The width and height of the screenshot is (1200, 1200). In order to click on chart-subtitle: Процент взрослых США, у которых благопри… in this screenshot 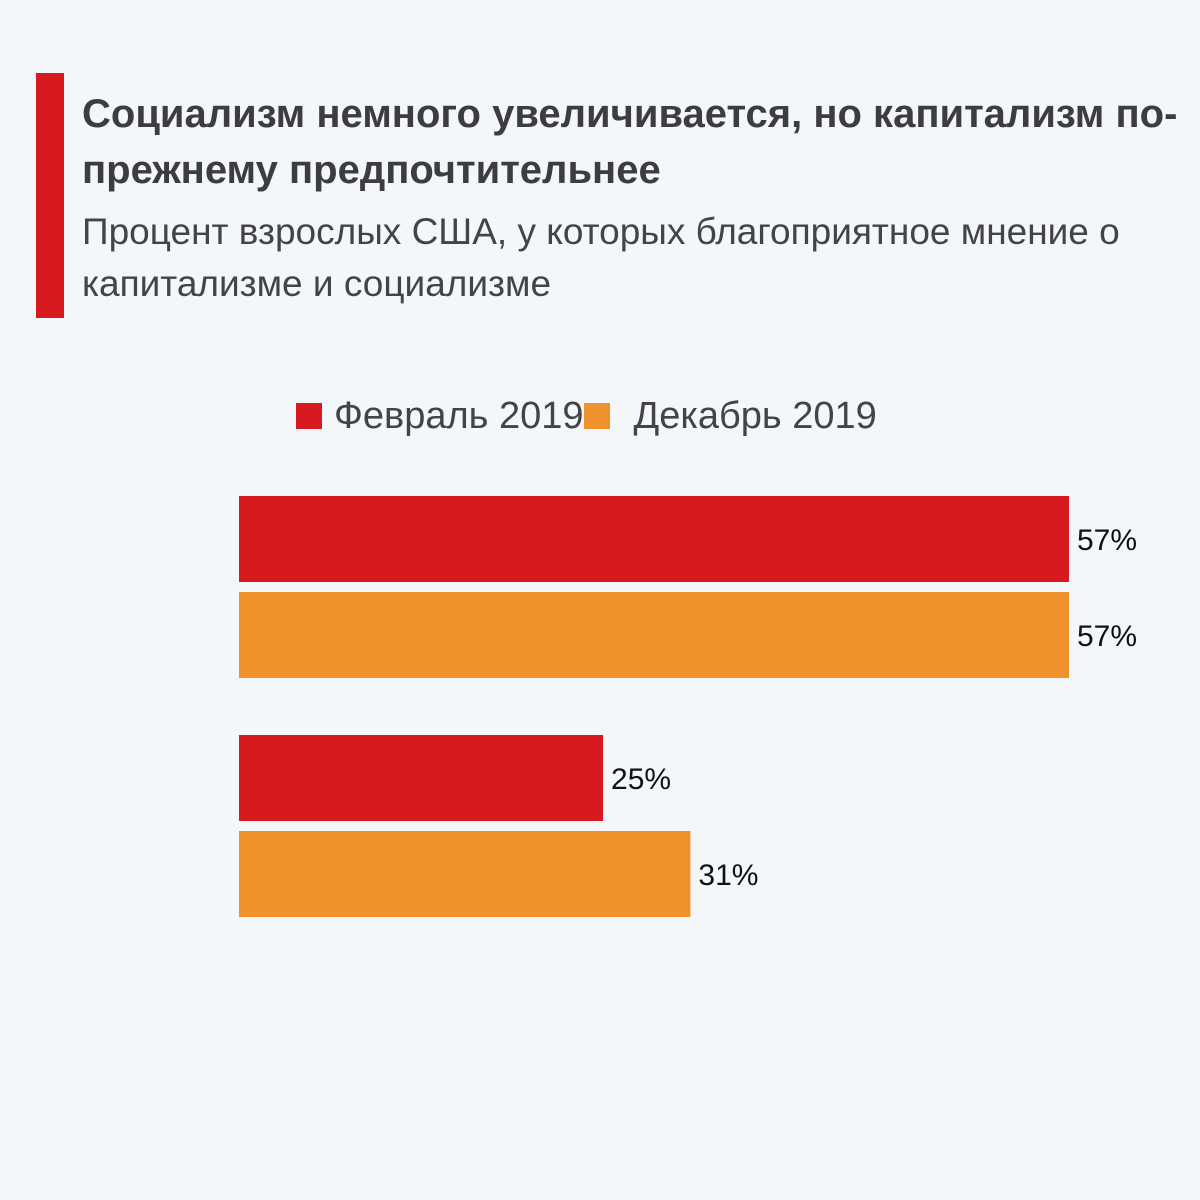, I will do `click(601, 257)`.